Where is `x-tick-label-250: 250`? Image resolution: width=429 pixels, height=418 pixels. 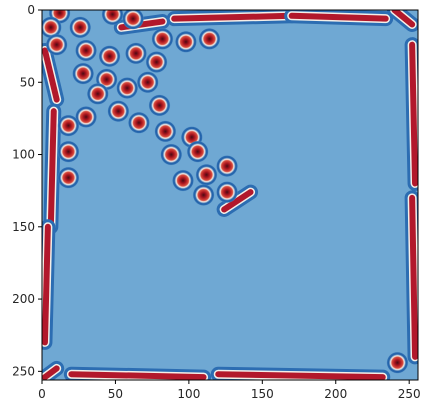 x-tick-label-250: 250 is located at coordinates (409, 394).